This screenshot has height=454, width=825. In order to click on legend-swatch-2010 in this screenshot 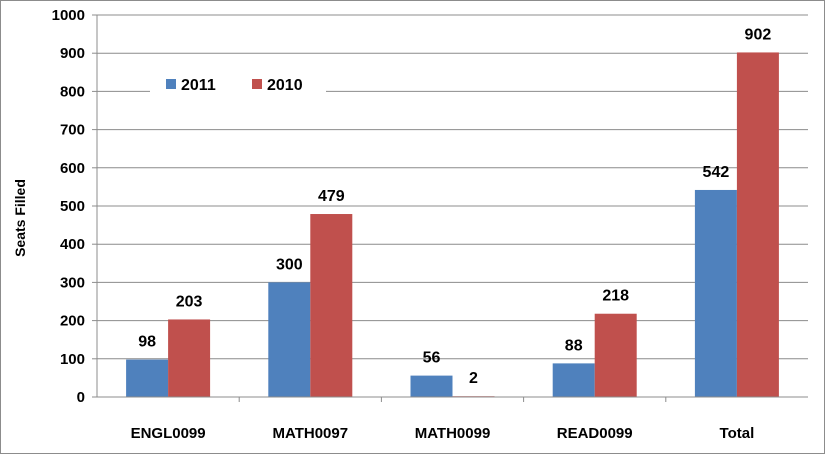, I will do `click(257, 84)`.